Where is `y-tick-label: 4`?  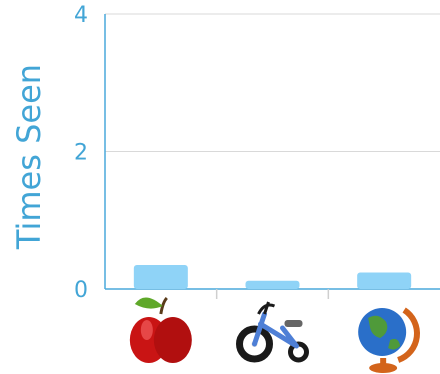 y-tick-label: 4 is located at coordinates (81, 15).